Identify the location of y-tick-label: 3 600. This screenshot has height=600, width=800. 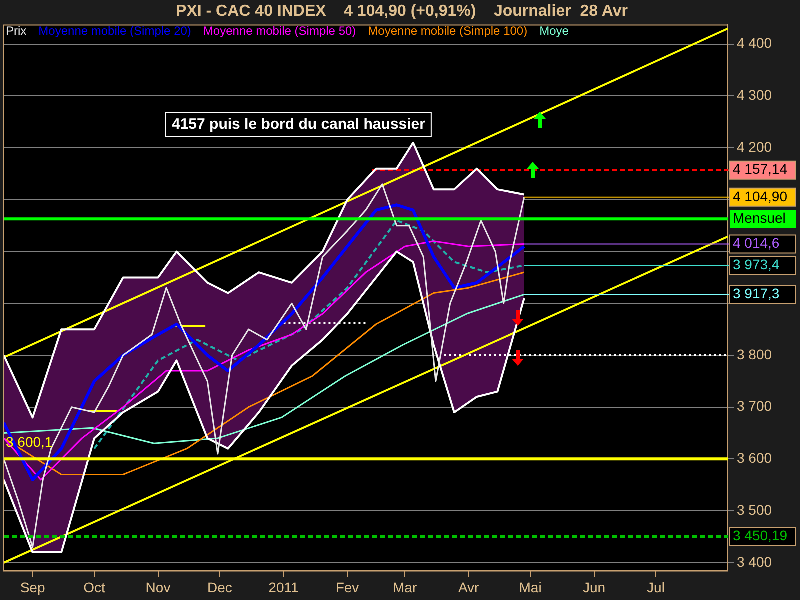
(754, 458).